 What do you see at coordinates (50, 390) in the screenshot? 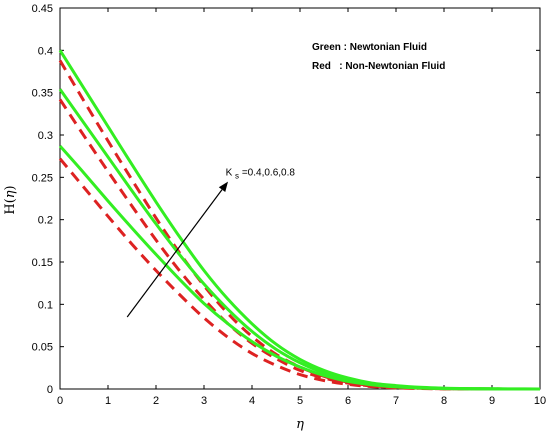
I see `y-tick-label: 0` at bounding box center [50, 390].